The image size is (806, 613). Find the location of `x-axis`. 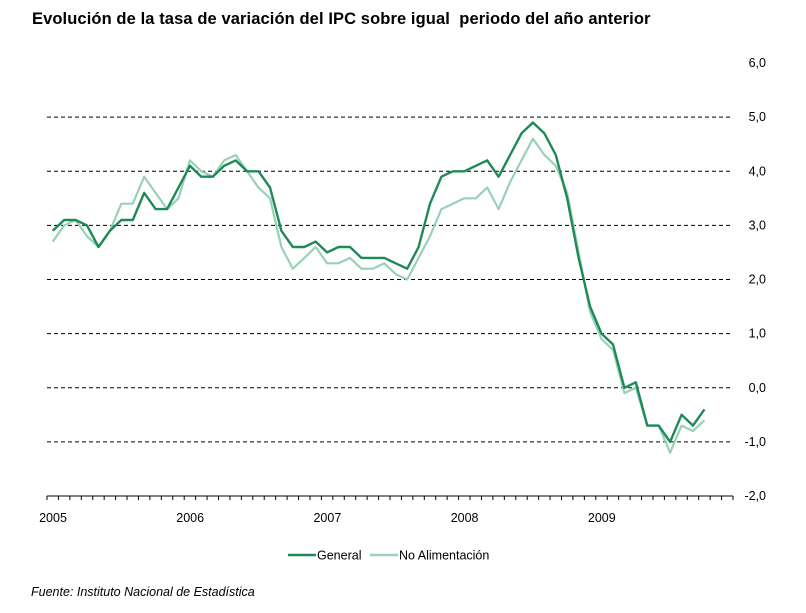

x-axis is located at coordinates (390, 497).